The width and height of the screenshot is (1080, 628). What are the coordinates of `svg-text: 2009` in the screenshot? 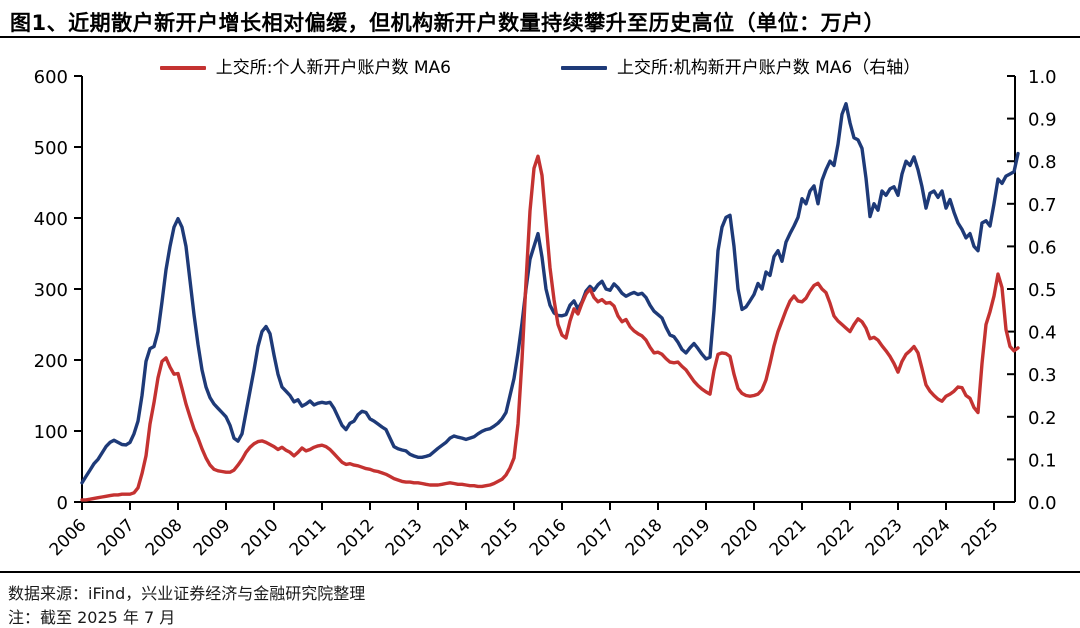 It's located at (212, 537).